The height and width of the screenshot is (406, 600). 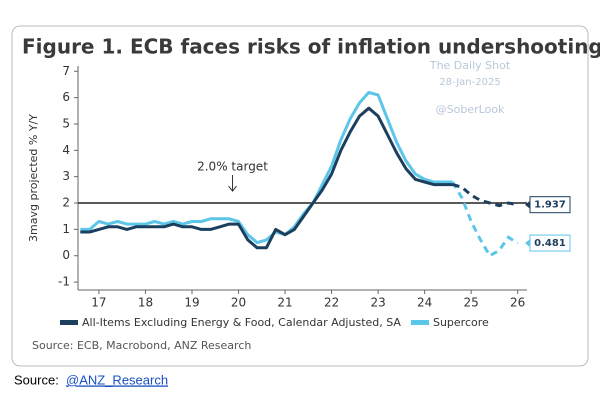 What do you see at coordinates (66, 97) in the screenshot?
I see `y-tick-label: 6` at bounding box center [66, 97].